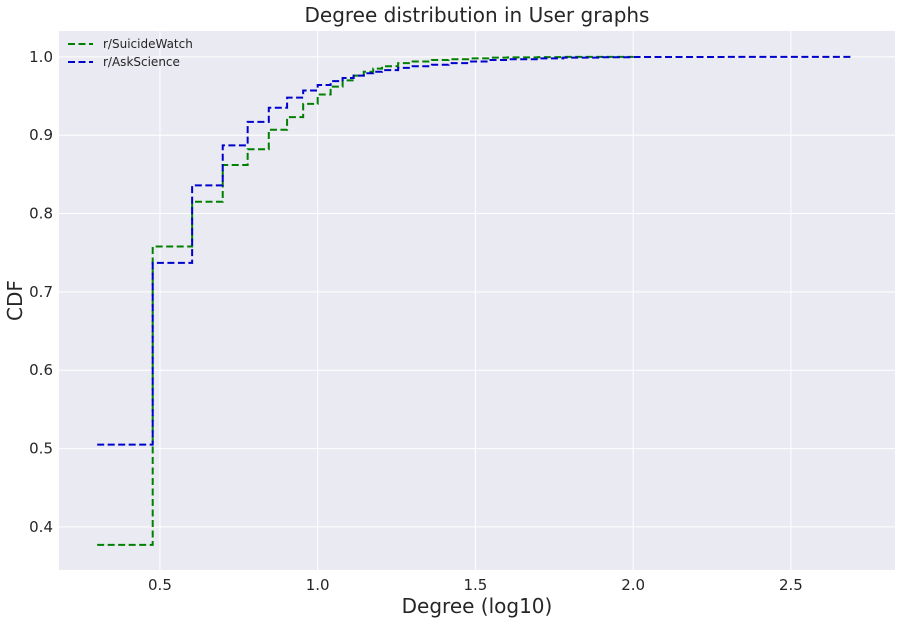  I want to click on x-tick-label: 2.5, so click(791, 585).